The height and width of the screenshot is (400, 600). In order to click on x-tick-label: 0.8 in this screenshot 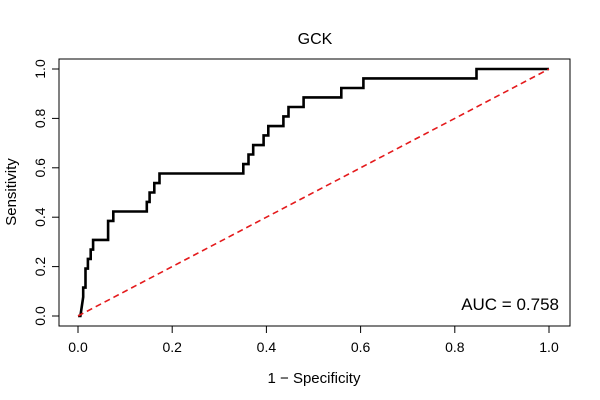, I will do `click(455, 347)`.